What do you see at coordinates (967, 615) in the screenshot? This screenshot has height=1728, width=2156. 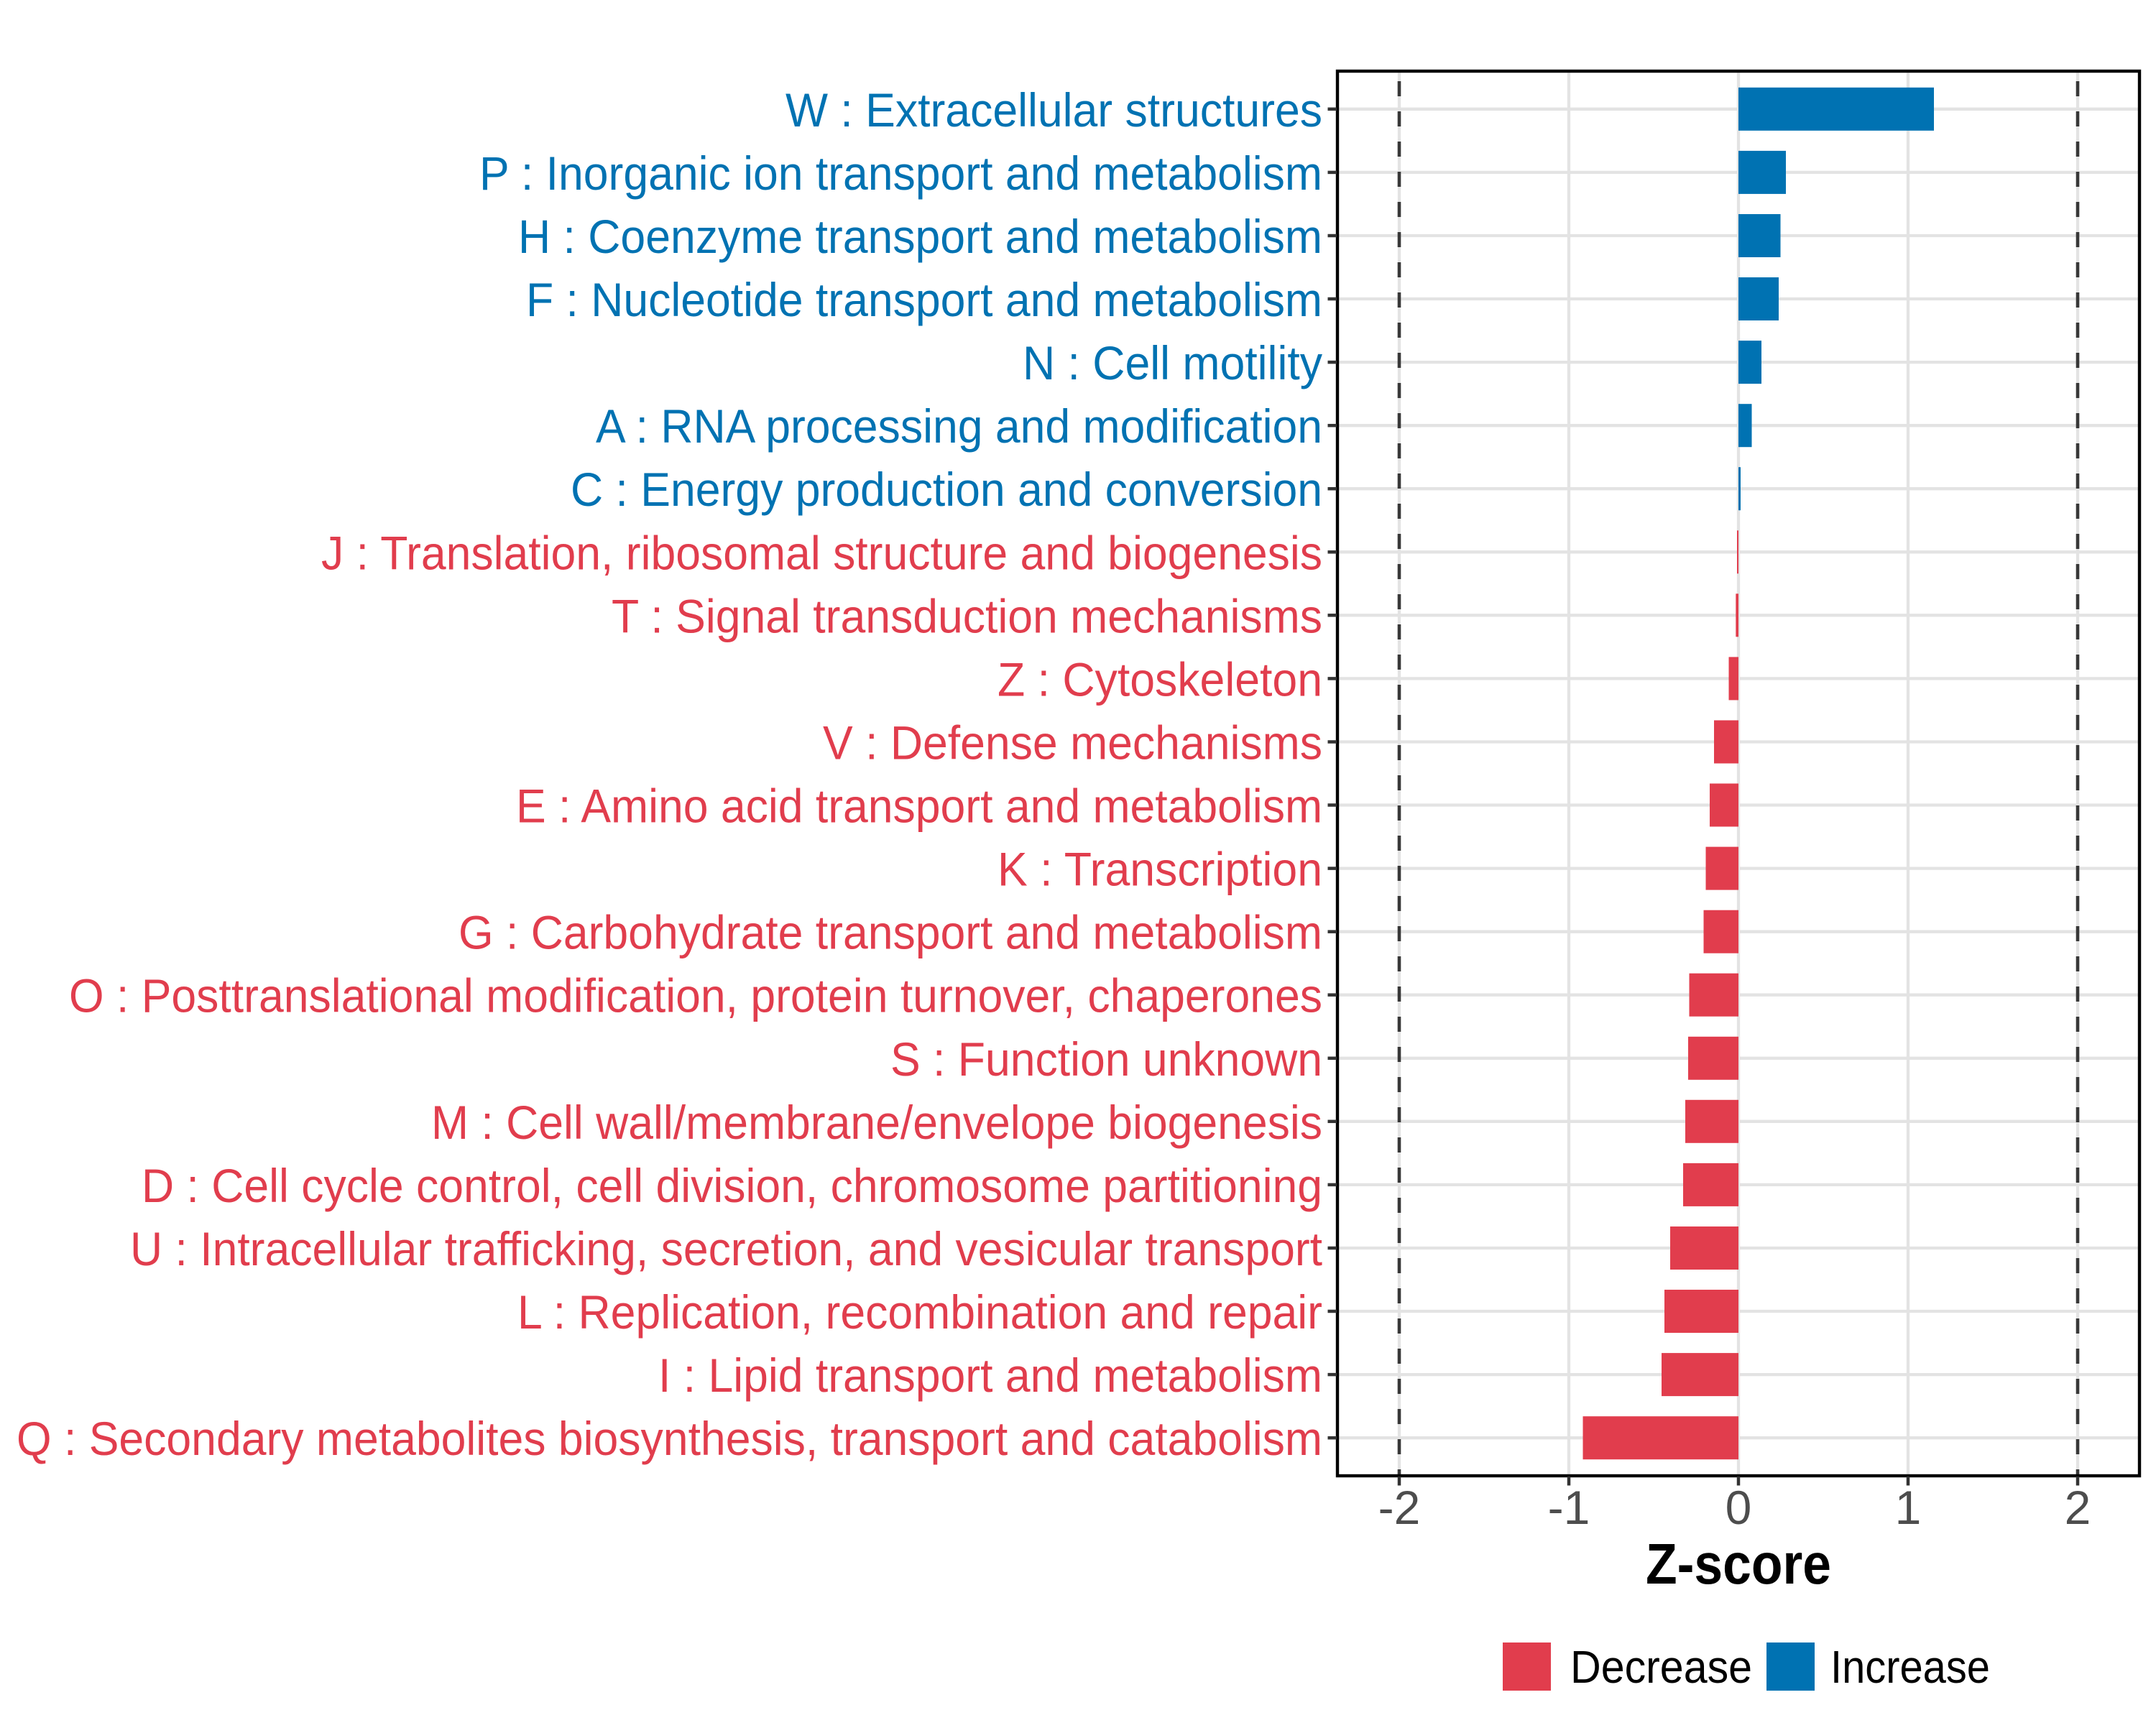 I see `svg-text:T : Signal transduction mechan: T : Signal transduction mechanisms` at bounding box center [967, 615].